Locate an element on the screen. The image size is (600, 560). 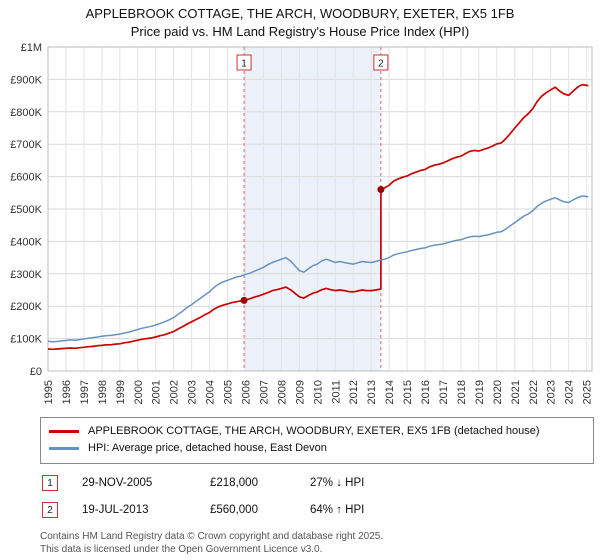
svg-text: £300K is located at coordinates (26, 275).